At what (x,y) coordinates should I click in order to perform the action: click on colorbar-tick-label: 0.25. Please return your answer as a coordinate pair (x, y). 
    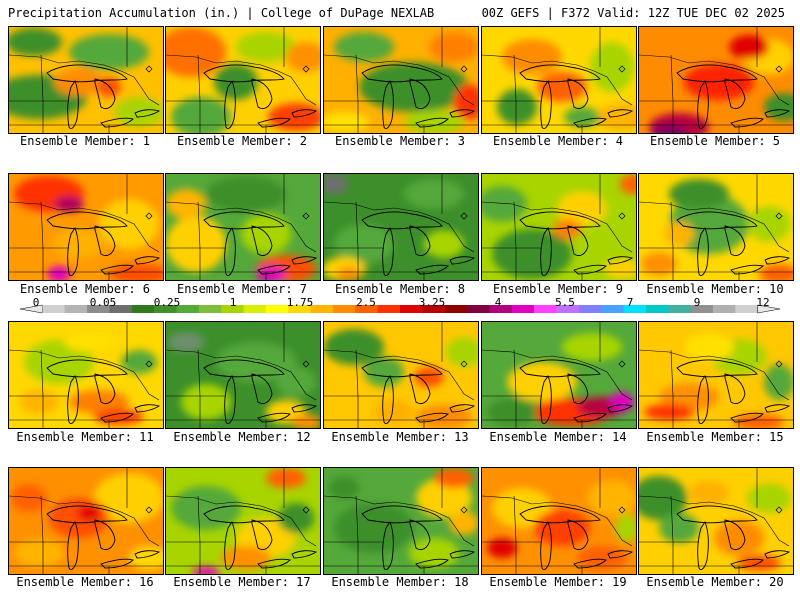
    Looking at the image, I should click on (167, 302).